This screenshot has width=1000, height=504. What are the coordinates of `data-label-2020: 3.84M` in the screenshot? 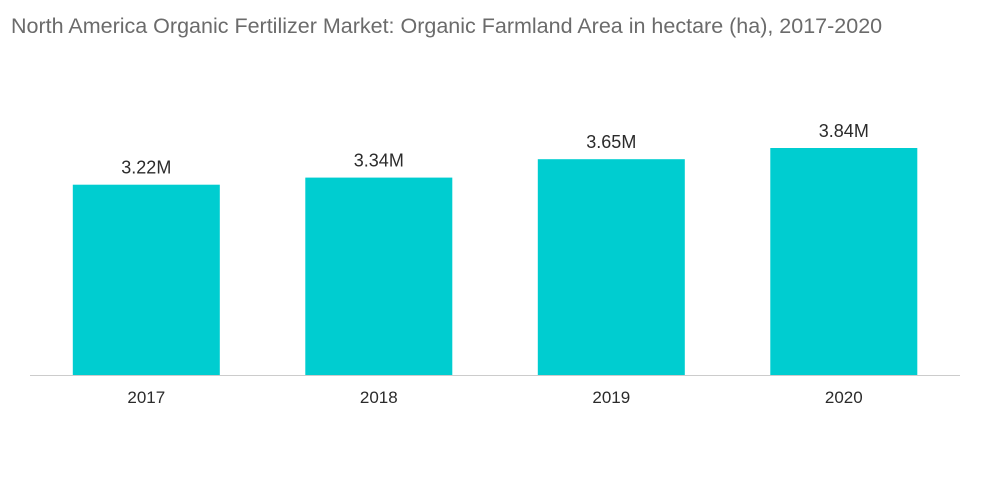 It's located at (844, 131).